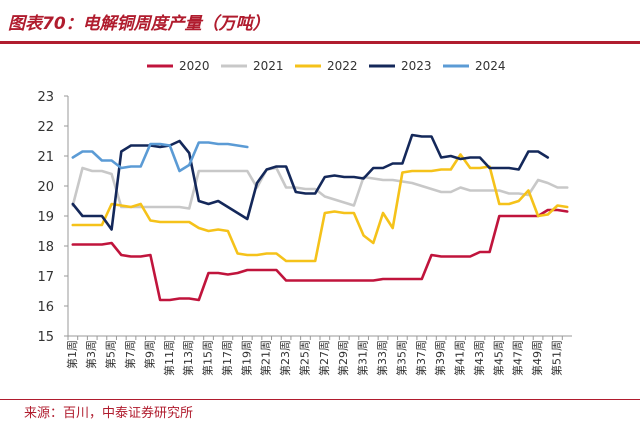 The height and width of the screenshot is (437, 640). What do you see at coordinates (401, 358) in the screenshot?
I see `x-tick-label: 第35周` at bounding box center [401, 358].